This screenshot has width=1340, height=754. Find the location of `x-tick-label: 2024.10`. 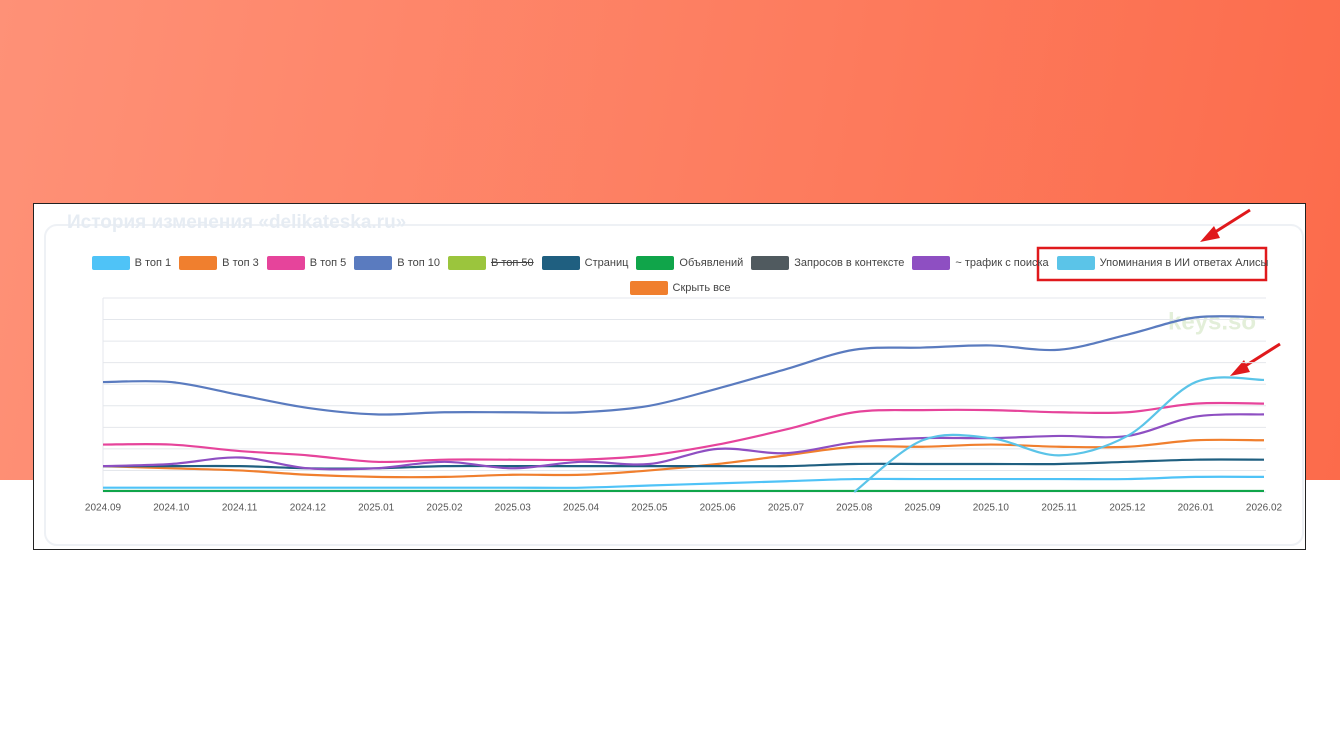

x-tick-label: 2024.10 is located at coordinates (171, 508).